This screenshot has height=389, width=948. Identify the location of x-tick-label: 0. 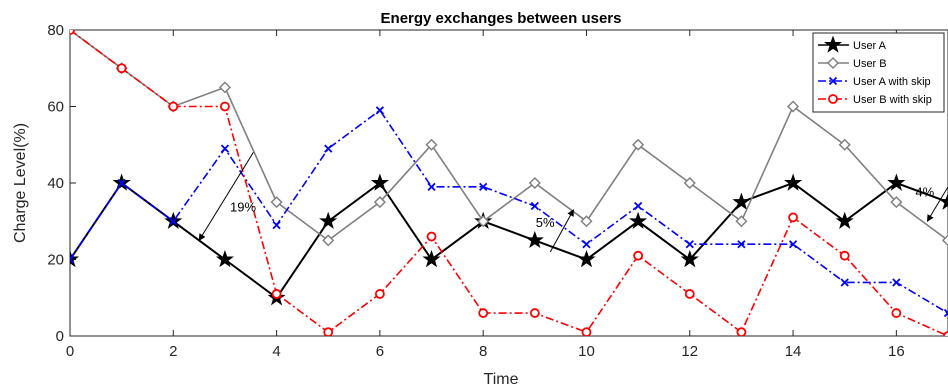
(70, 351).